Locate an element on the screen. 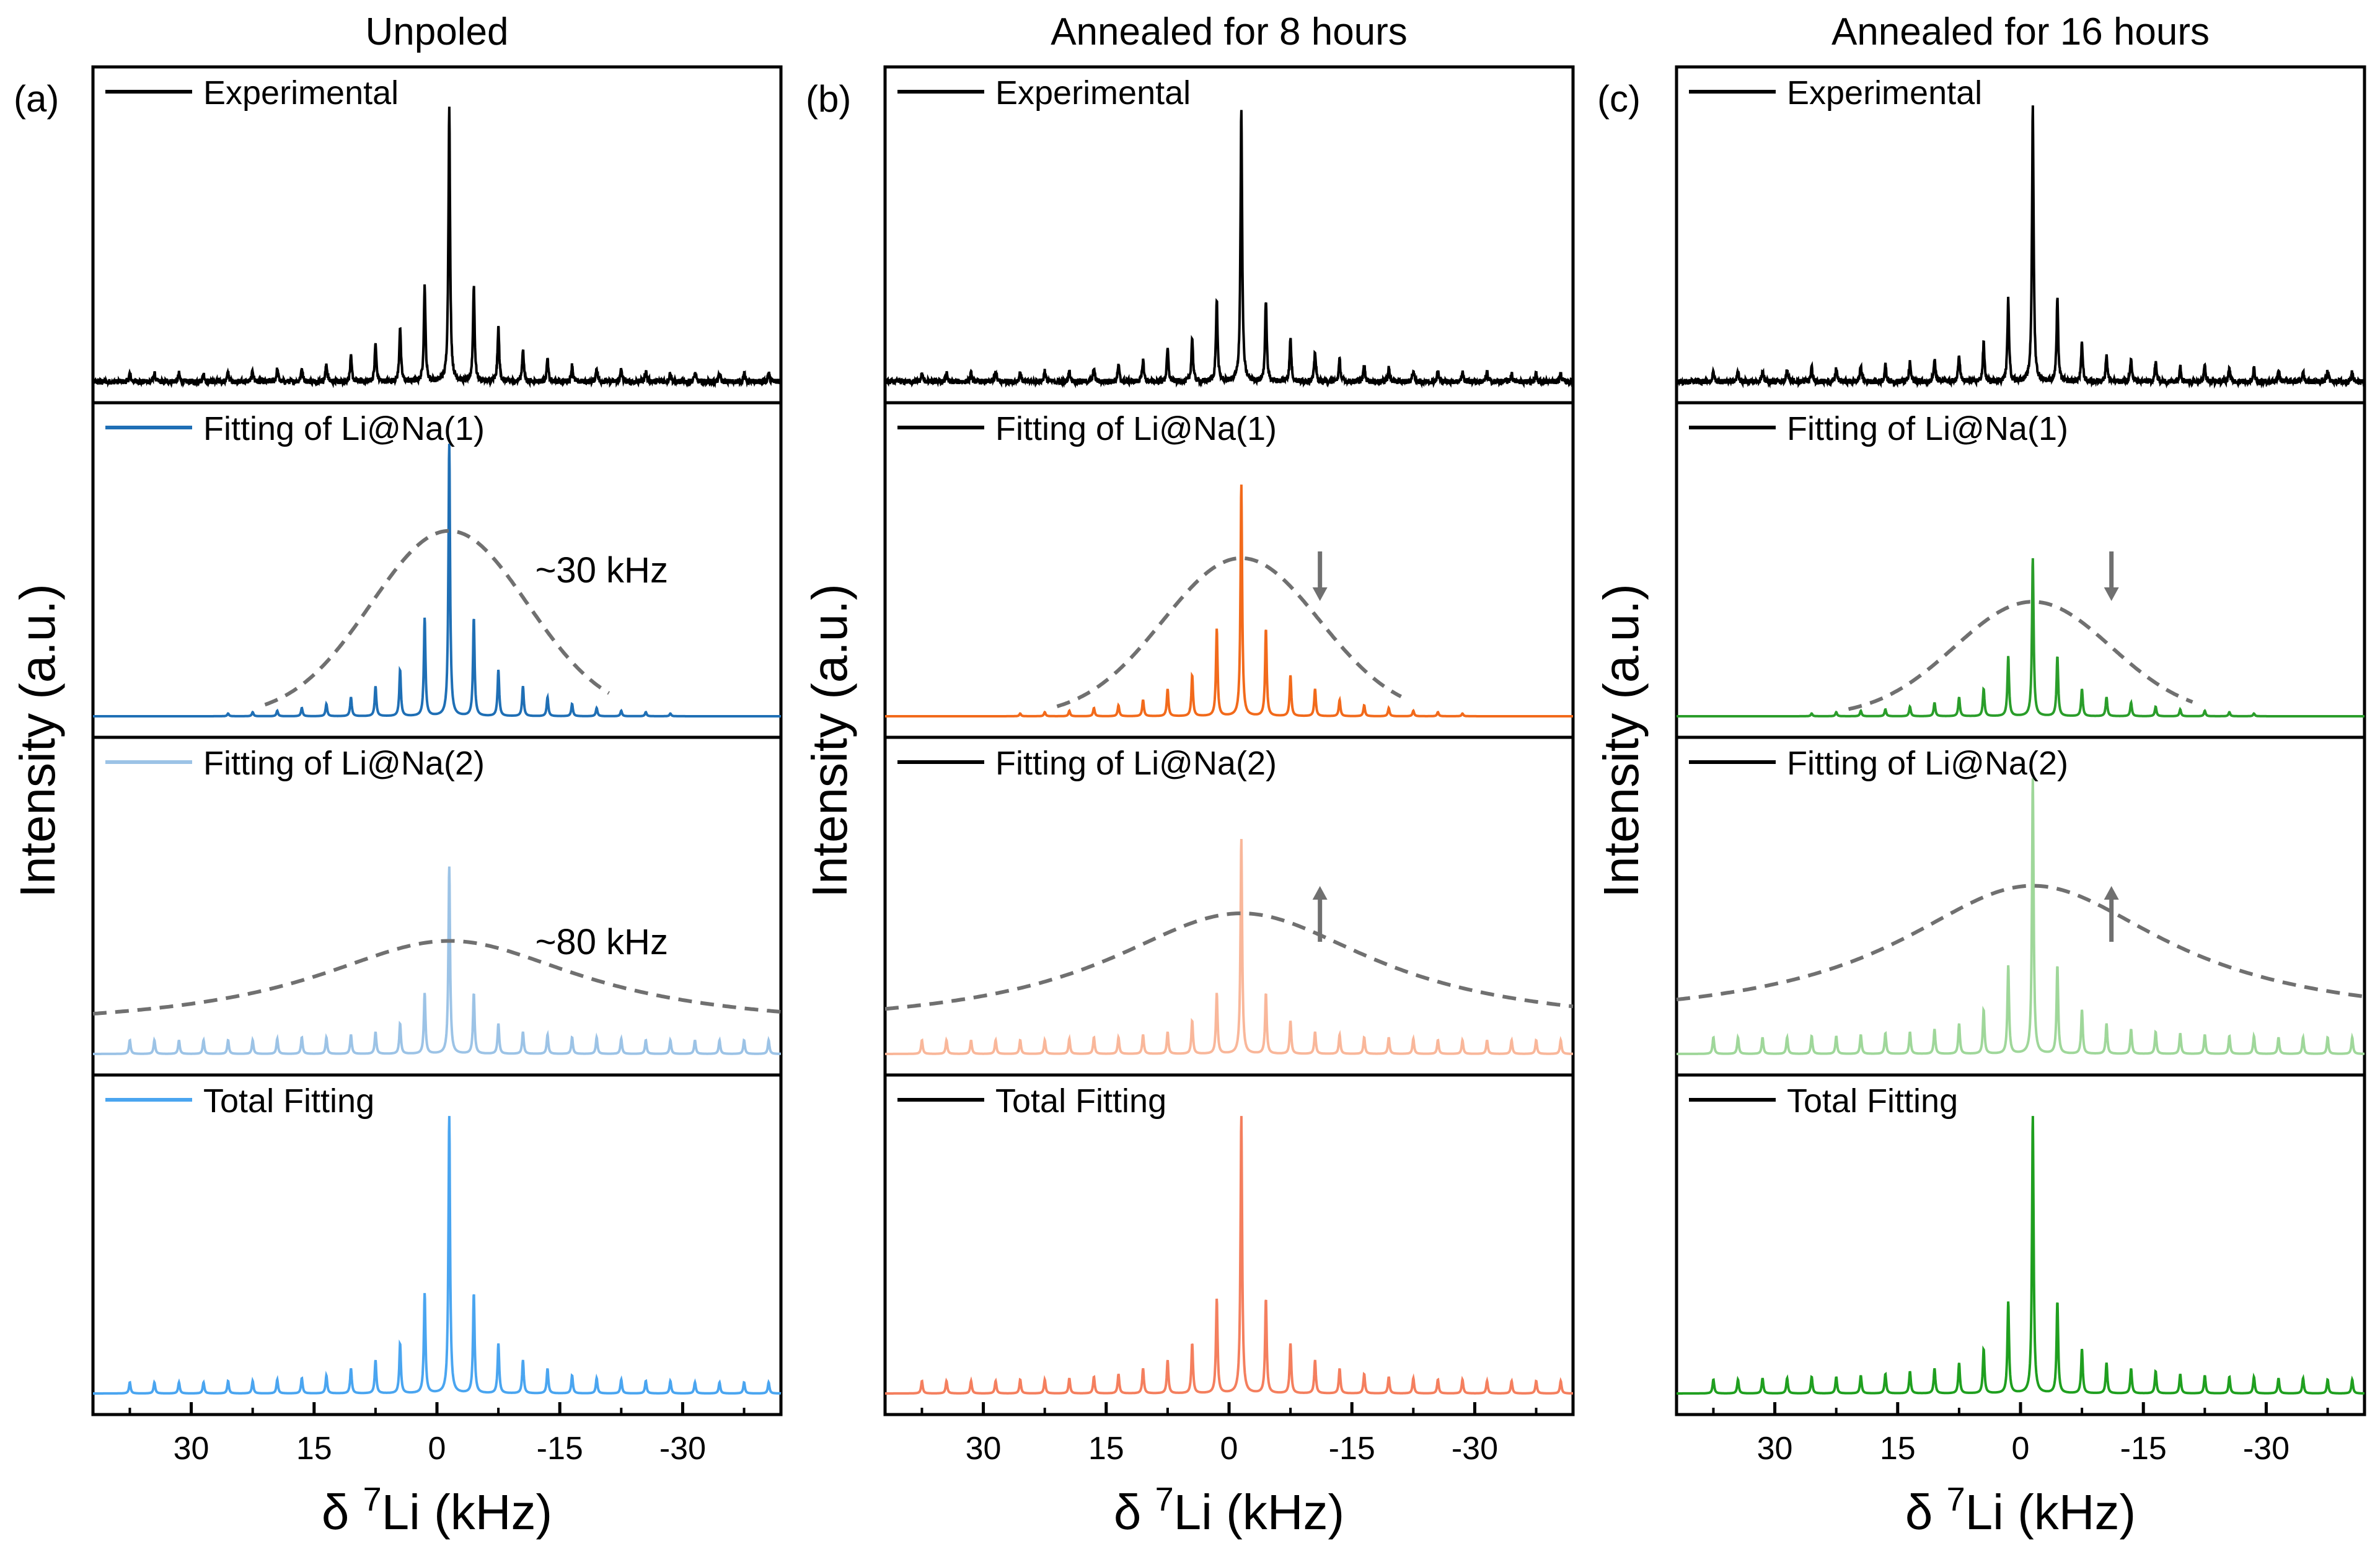 The height and width of the screenshot is (1549, 2380). subplot-3: ~80 kHz Fitting of Li@Na(2) is located at coordinates (437, 906).